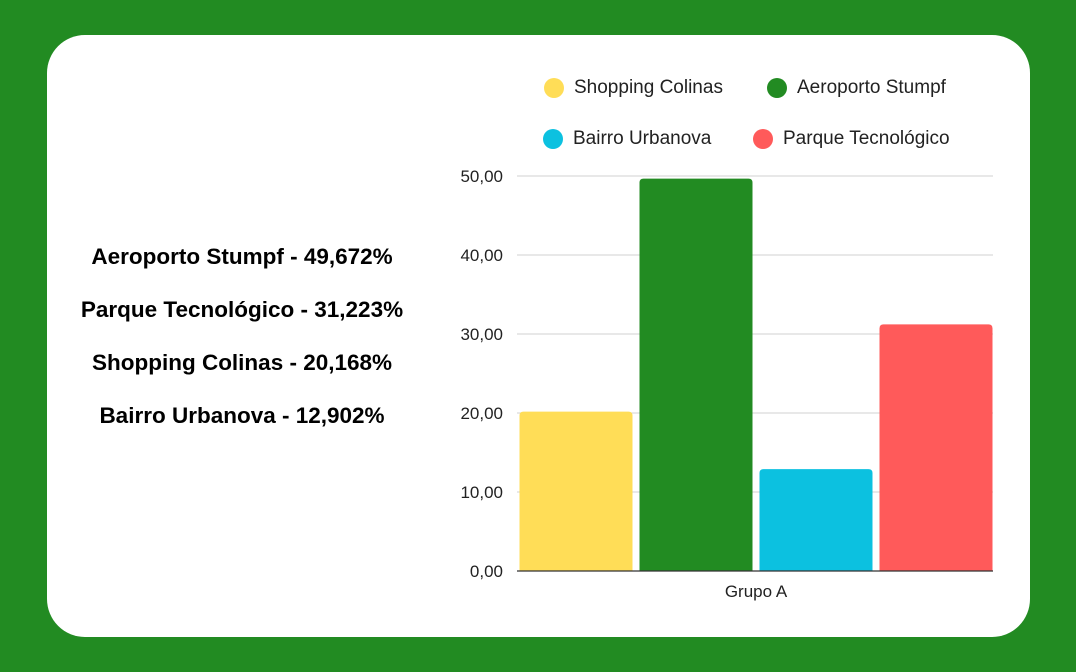 The image size is (1076, 672). I want to click on legend-swatch-aeroporto-stumpf, so click(777, 88).